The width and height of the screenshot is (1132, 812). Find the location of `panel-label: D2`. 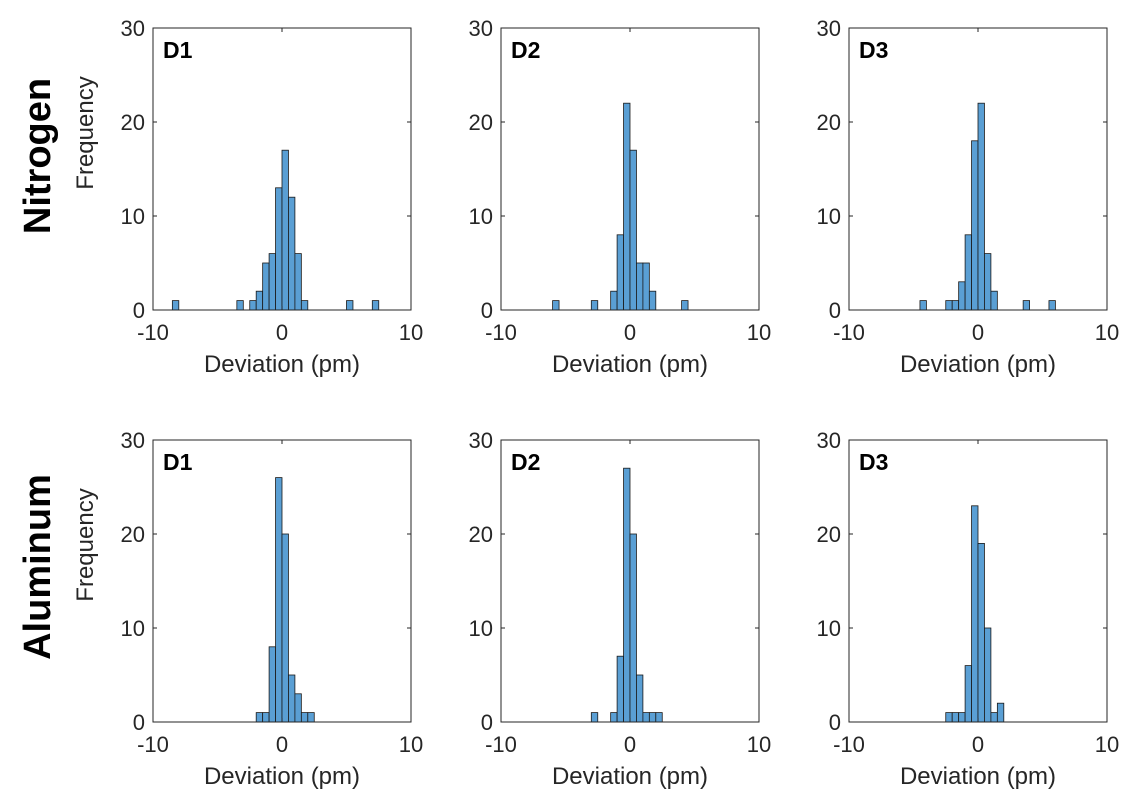

panel-label: D2 is located at coordinates (525, 50).